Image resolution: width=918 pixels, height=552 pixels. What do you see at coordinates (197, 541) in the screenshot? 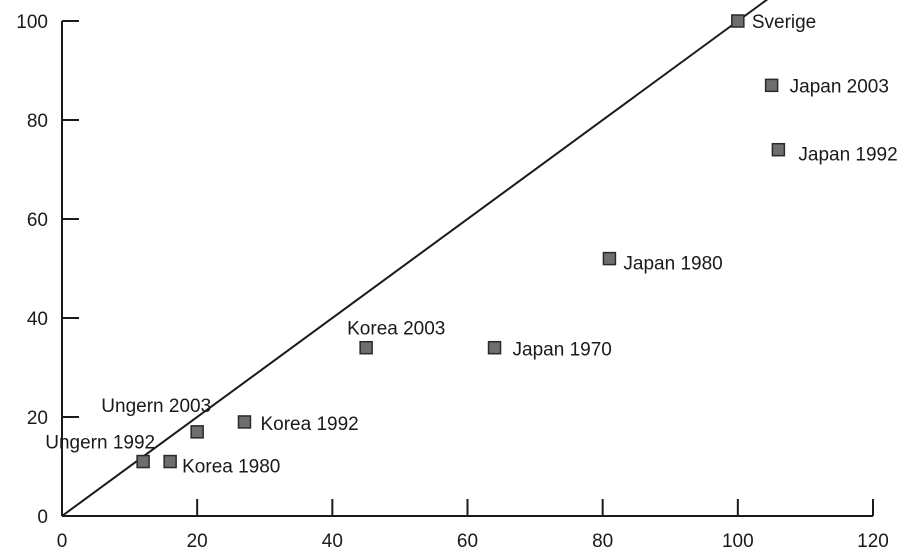
I see `x-tick-label: 20` at bounding box center [197, 541].